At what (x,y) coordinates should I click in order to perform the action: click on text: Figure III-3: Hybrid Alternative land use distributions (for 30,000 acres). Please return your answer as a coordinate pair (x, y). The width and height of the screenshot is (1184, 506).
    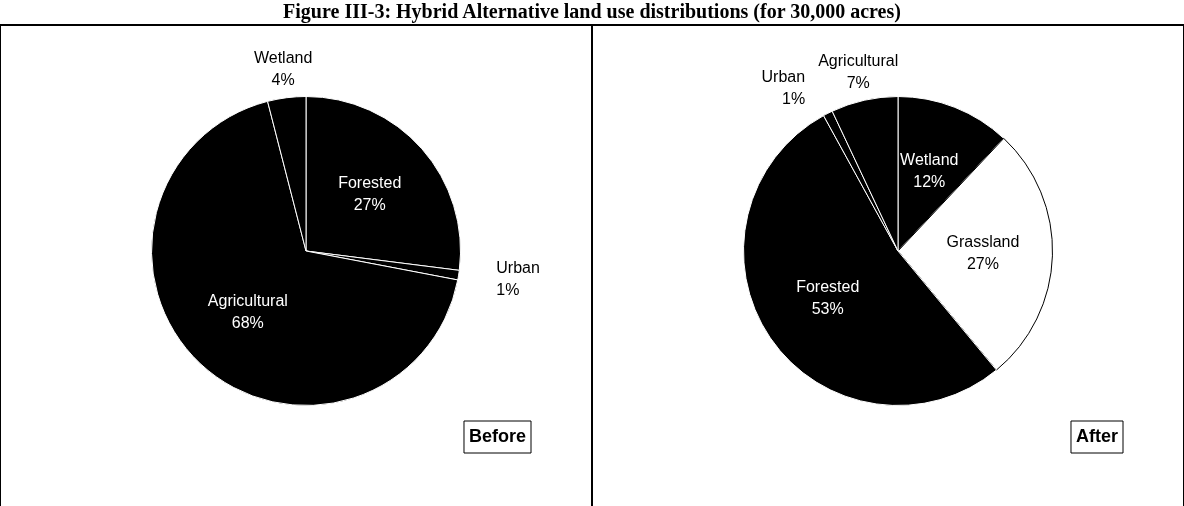
    Looking at the image, I should click on (592, 12).